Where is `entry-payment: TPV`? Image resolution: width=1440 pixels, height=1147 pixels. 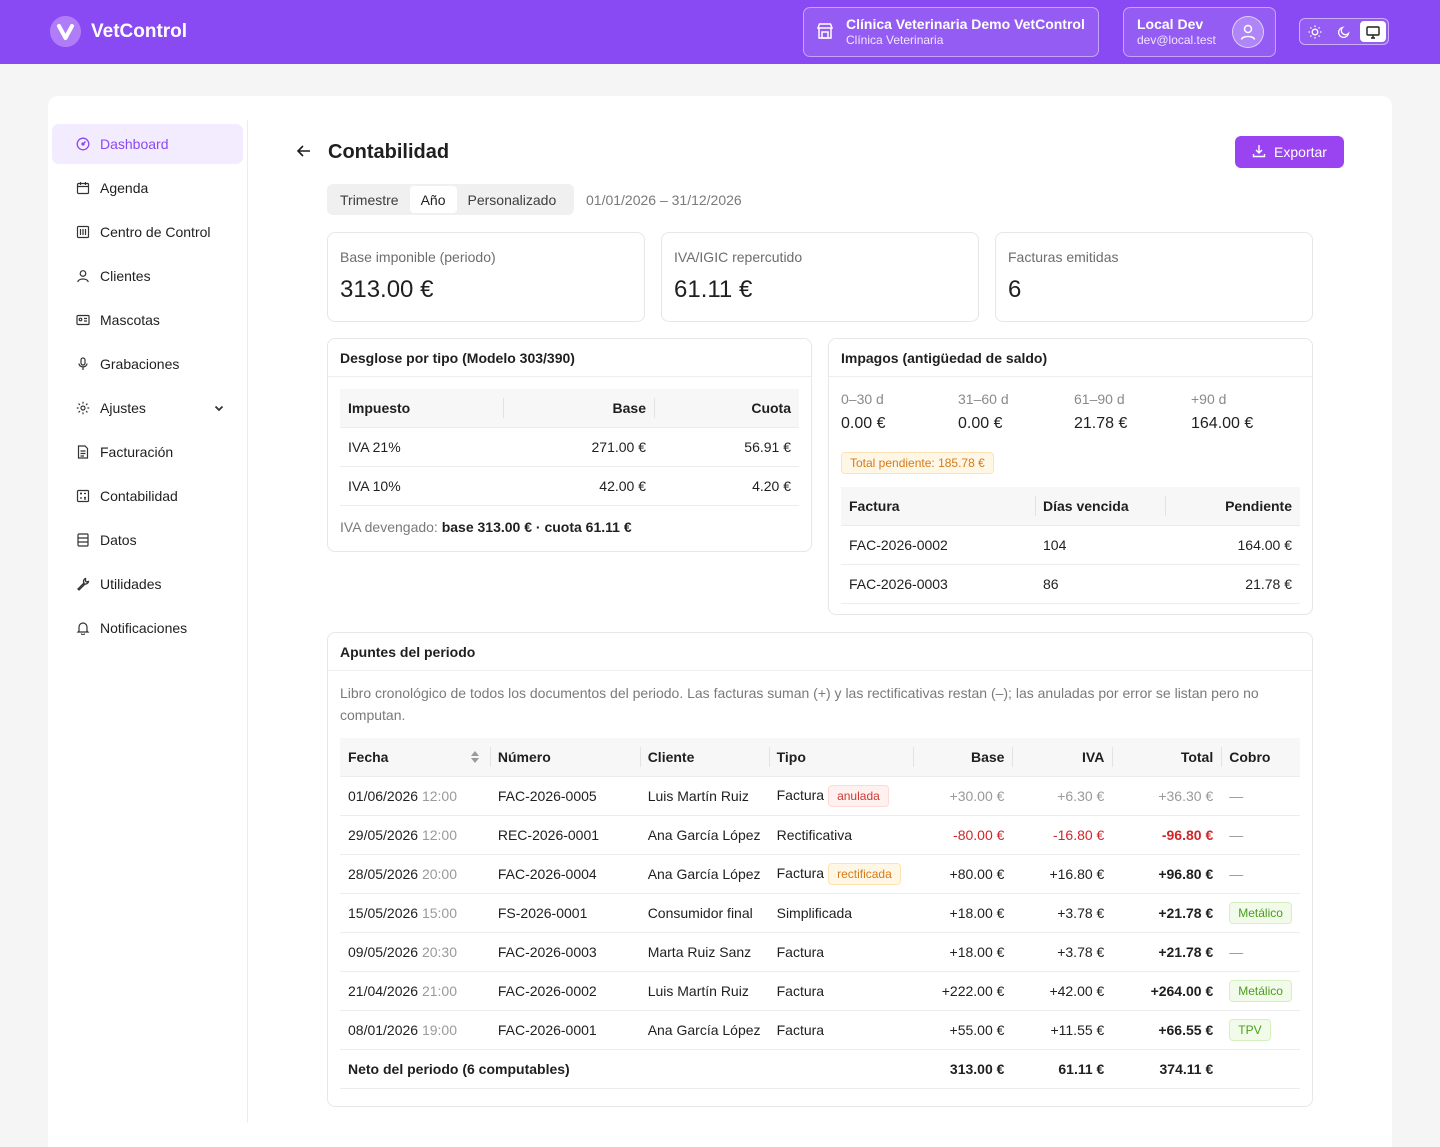
entry-payment: TPV is located at coordinates (1260, 1030).